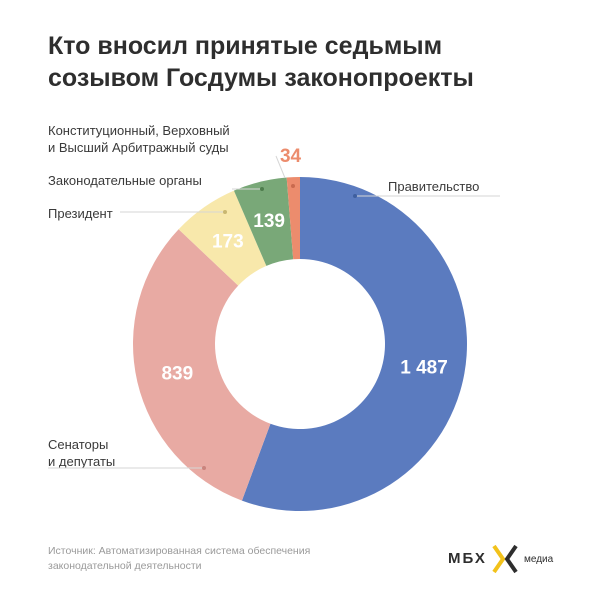  I want to click on label-government: Правительство, so click(434, 186).